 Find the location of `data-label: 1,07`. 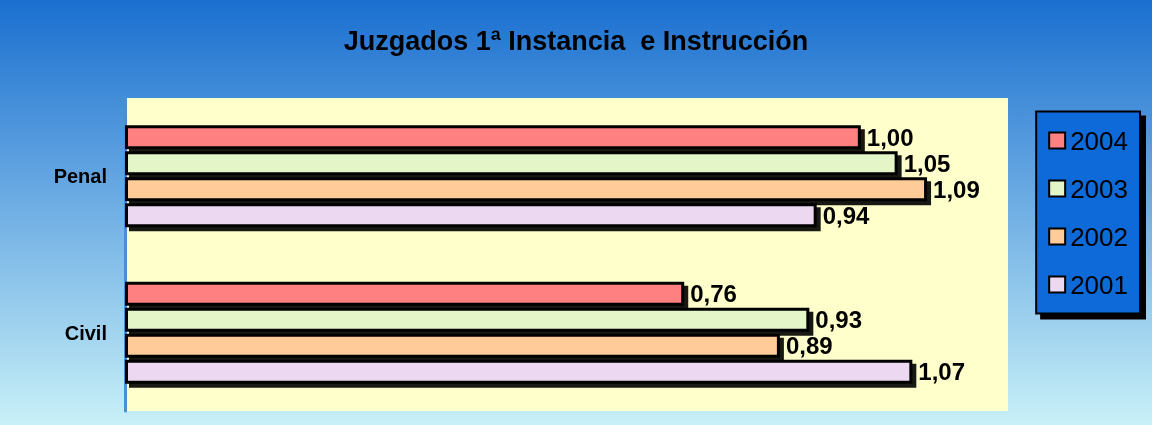

data-label: 1,07 is located at coordinates (942, 372).